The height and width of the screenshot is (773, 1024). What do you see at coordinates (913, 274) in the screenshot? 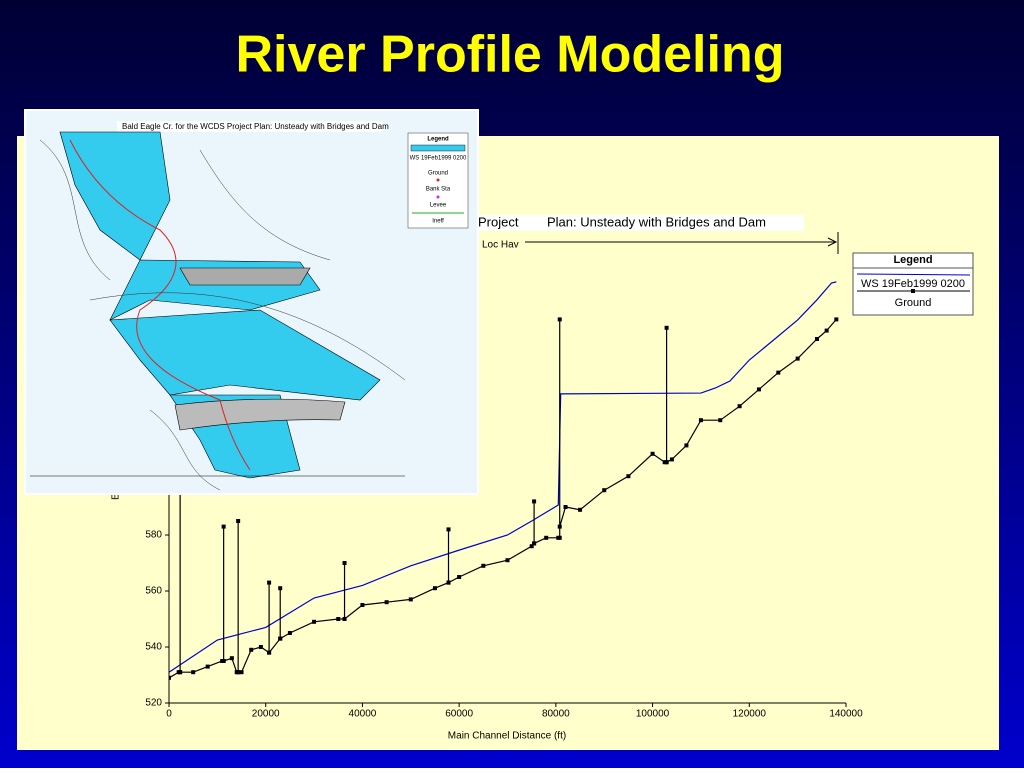
I see `legend-swatch` at bounding box center [913, 274].